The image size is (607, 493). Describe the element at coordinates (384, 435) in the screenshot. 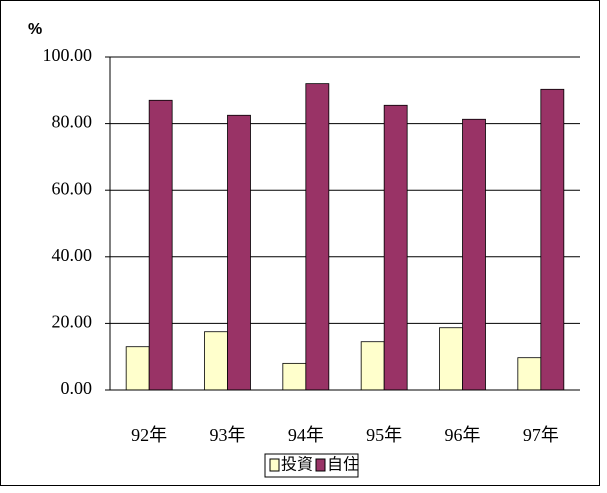

I see `x-tick-label: 95年` at that location.